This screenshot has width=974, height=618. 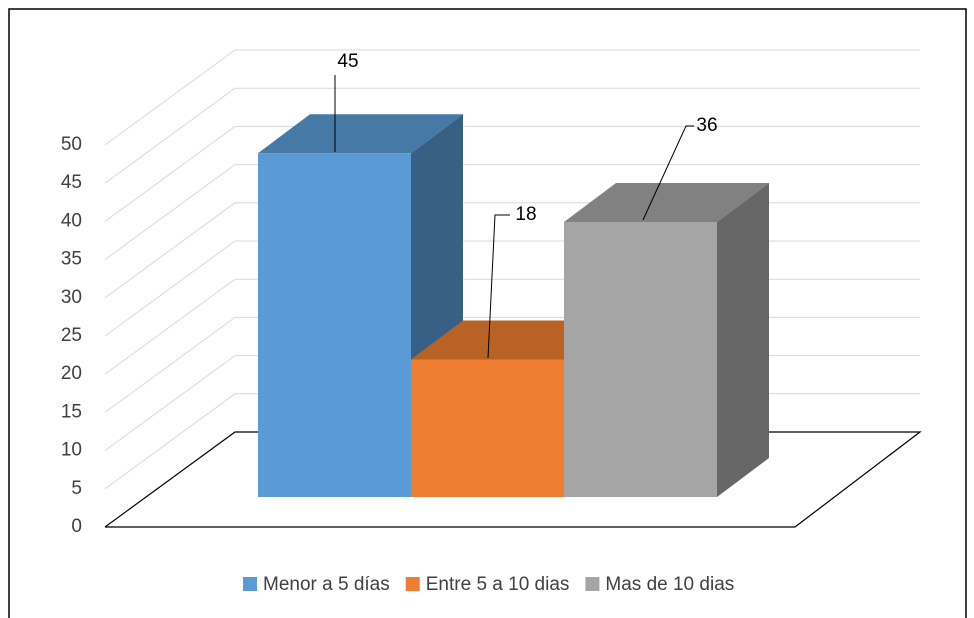 I want to click on y-tick-label: 35, so click(x=71, y=259).